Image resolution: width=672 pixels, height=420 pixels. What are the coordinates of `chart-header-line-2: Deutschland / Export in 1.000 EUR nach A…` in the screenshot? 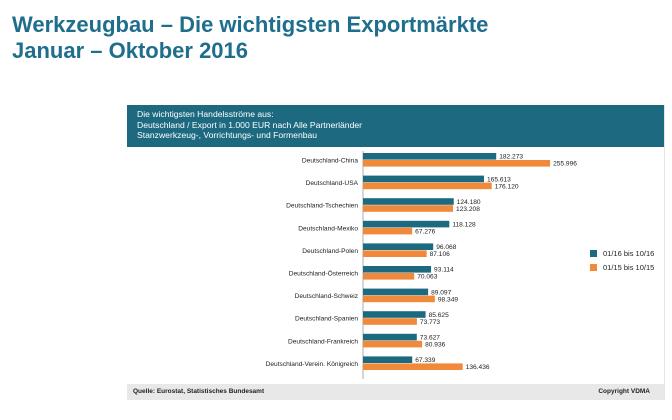 It's located at (249, 124).